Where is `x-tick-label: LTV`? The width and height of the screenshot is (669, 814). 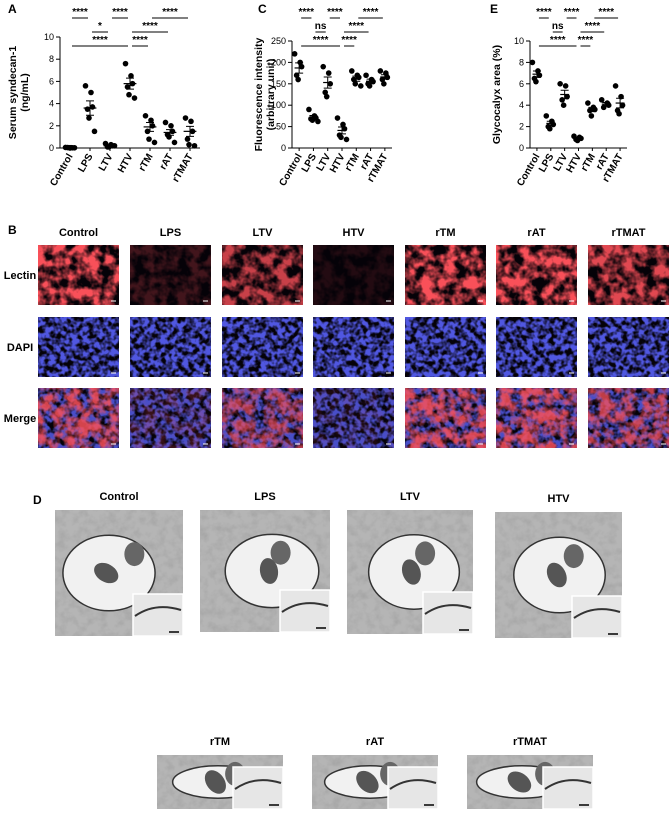 x-tick-label: LTV is located at coordinates (106, 162).